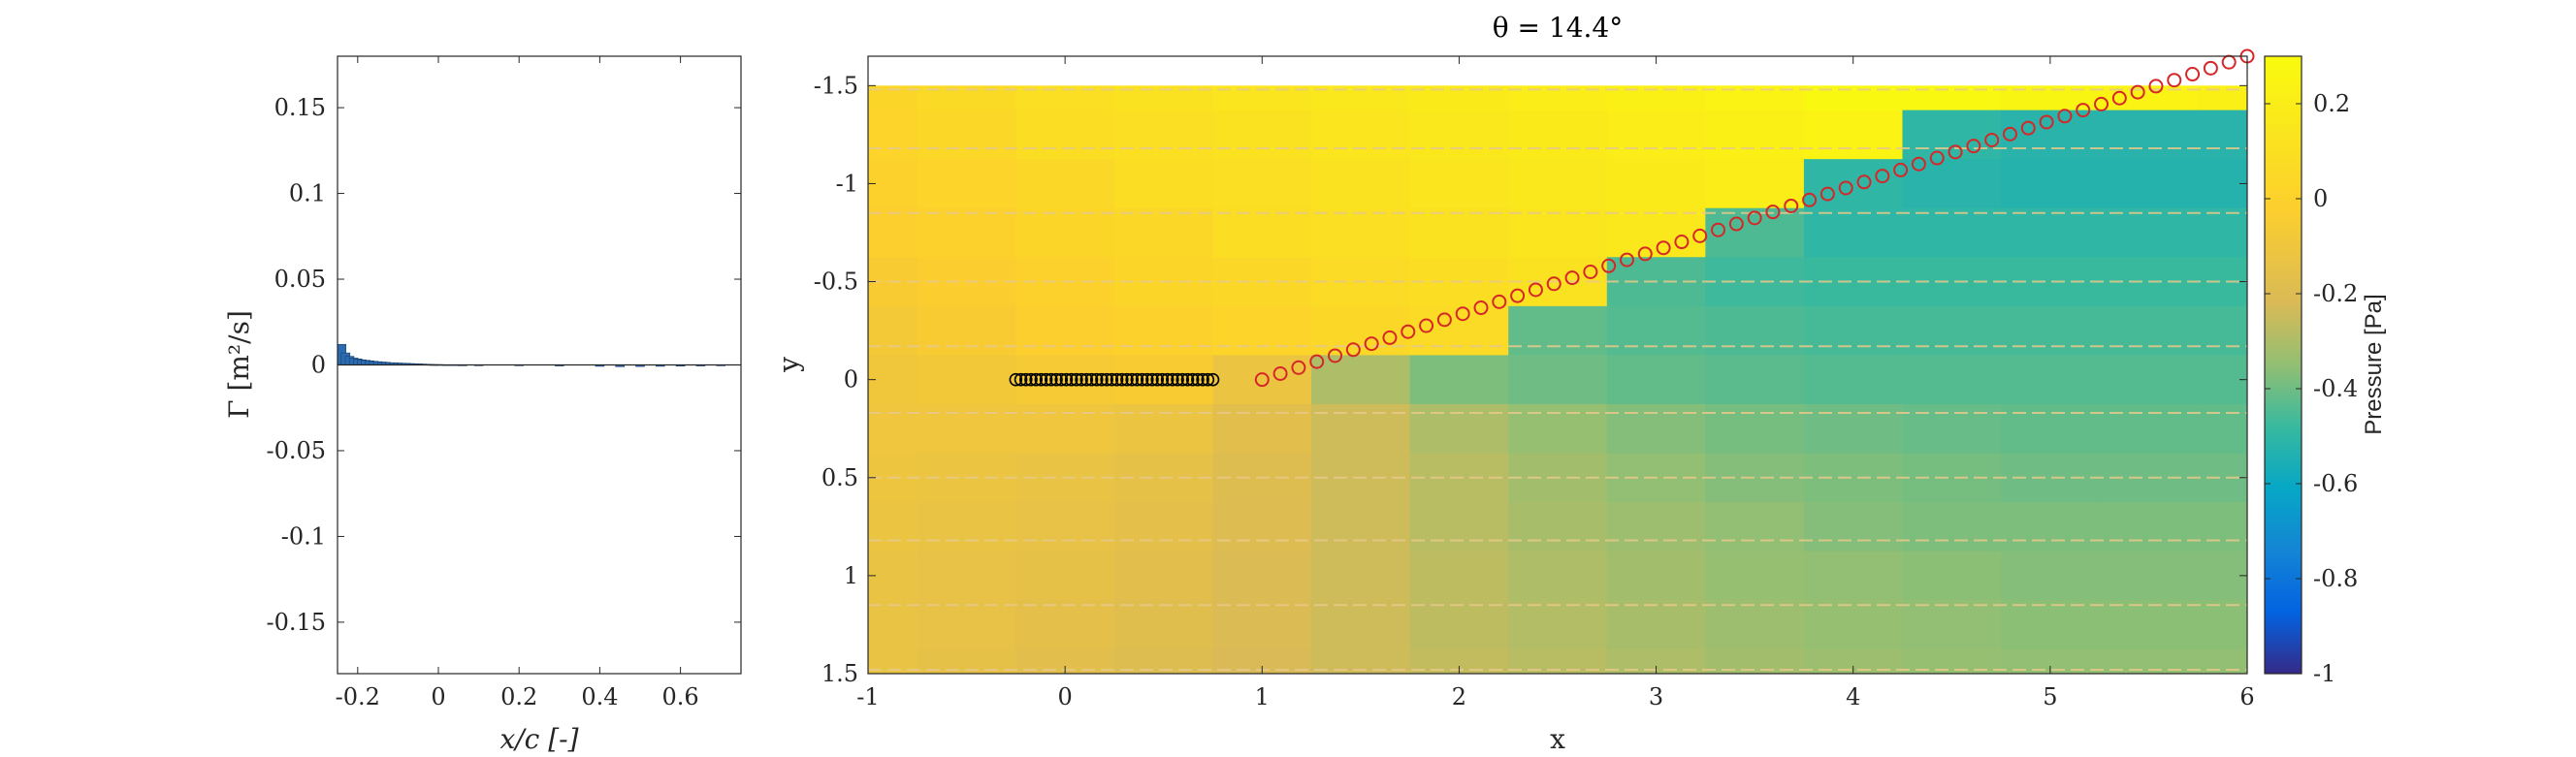 This screenshot has height=757, width=2576. Describe the element at coordinates (1558, 28) in the screenshot. I see `pressure-field-title: θ = 14.4°` at that location.